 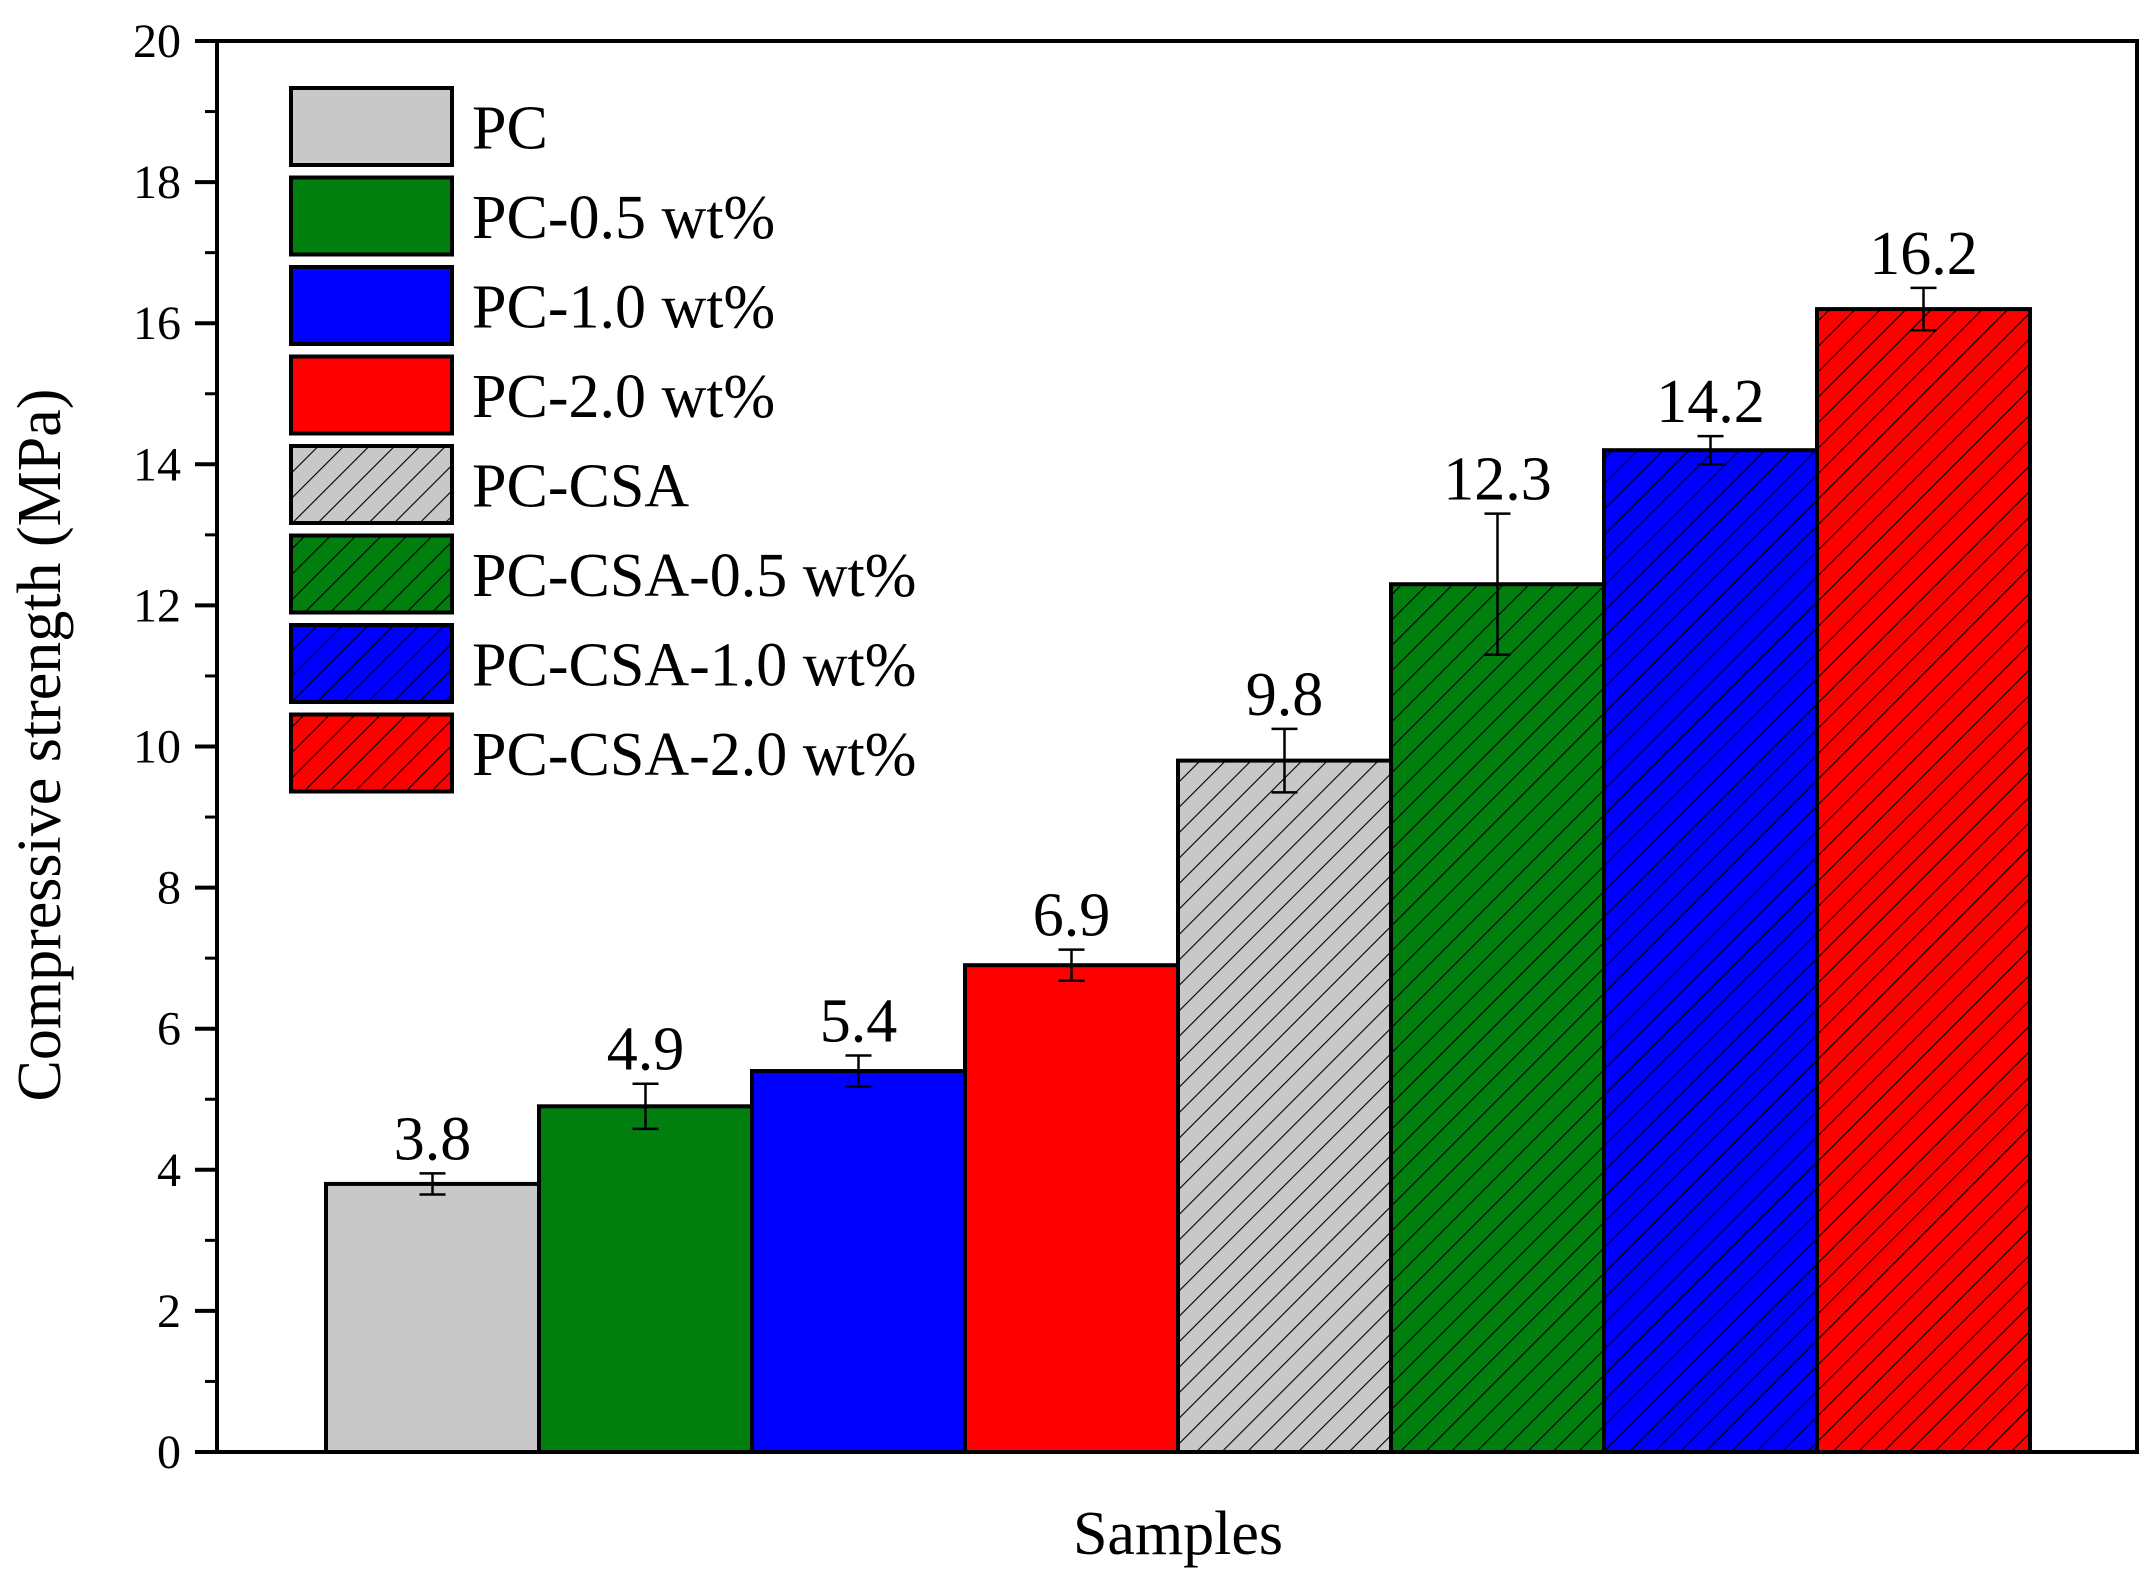 I want to click on legend-label-8: PC-CSA-2.0 wt%, so click(x=694, y=755).